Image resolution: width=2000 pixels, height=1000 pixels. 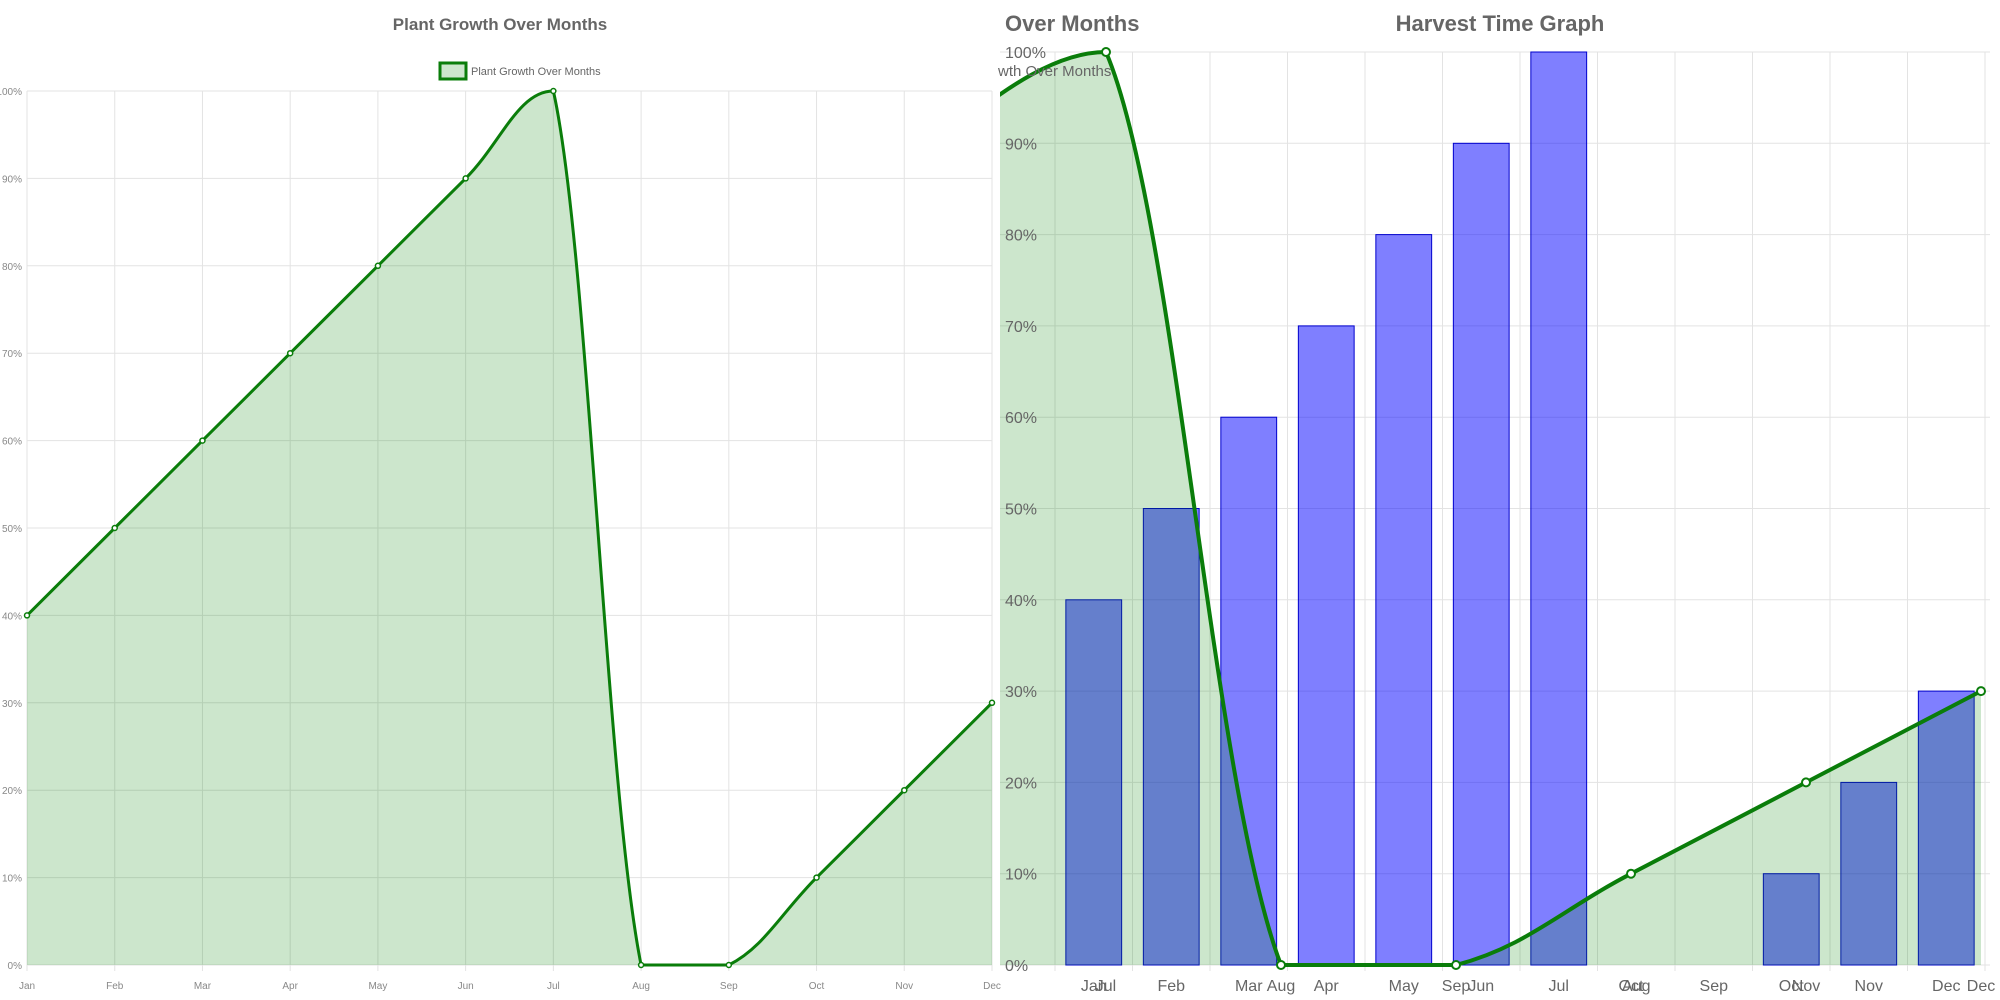 What do you see at coordinates (12, 791) in the screenshot?
I see `left-y-tick-label: 20%` at bounding box center [12, 791].